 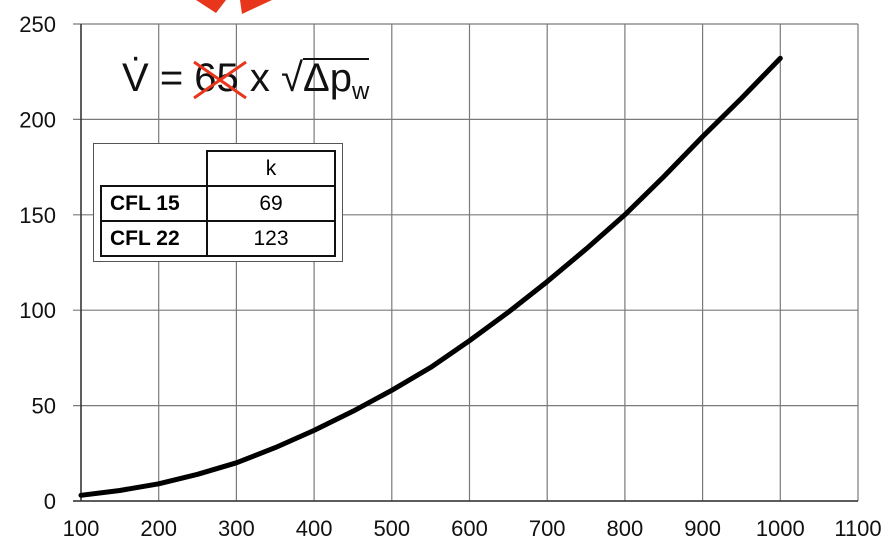 I want to click on k-value-table: k CFL 15 69 CFL 22 123, so click(x=218, y=202).